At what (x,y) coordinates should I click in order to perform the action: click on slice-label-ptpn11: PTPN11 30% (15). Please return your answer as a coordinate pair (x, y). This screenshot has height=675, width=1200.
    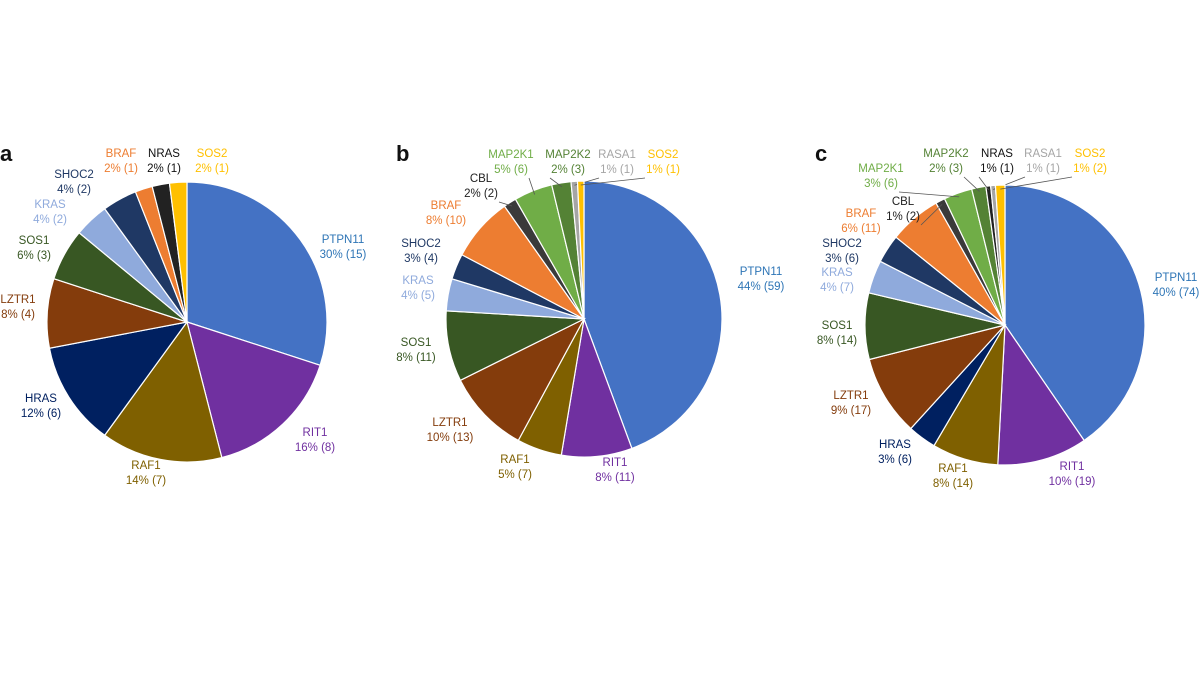
    Looking at the image, I should click on (343, 247).